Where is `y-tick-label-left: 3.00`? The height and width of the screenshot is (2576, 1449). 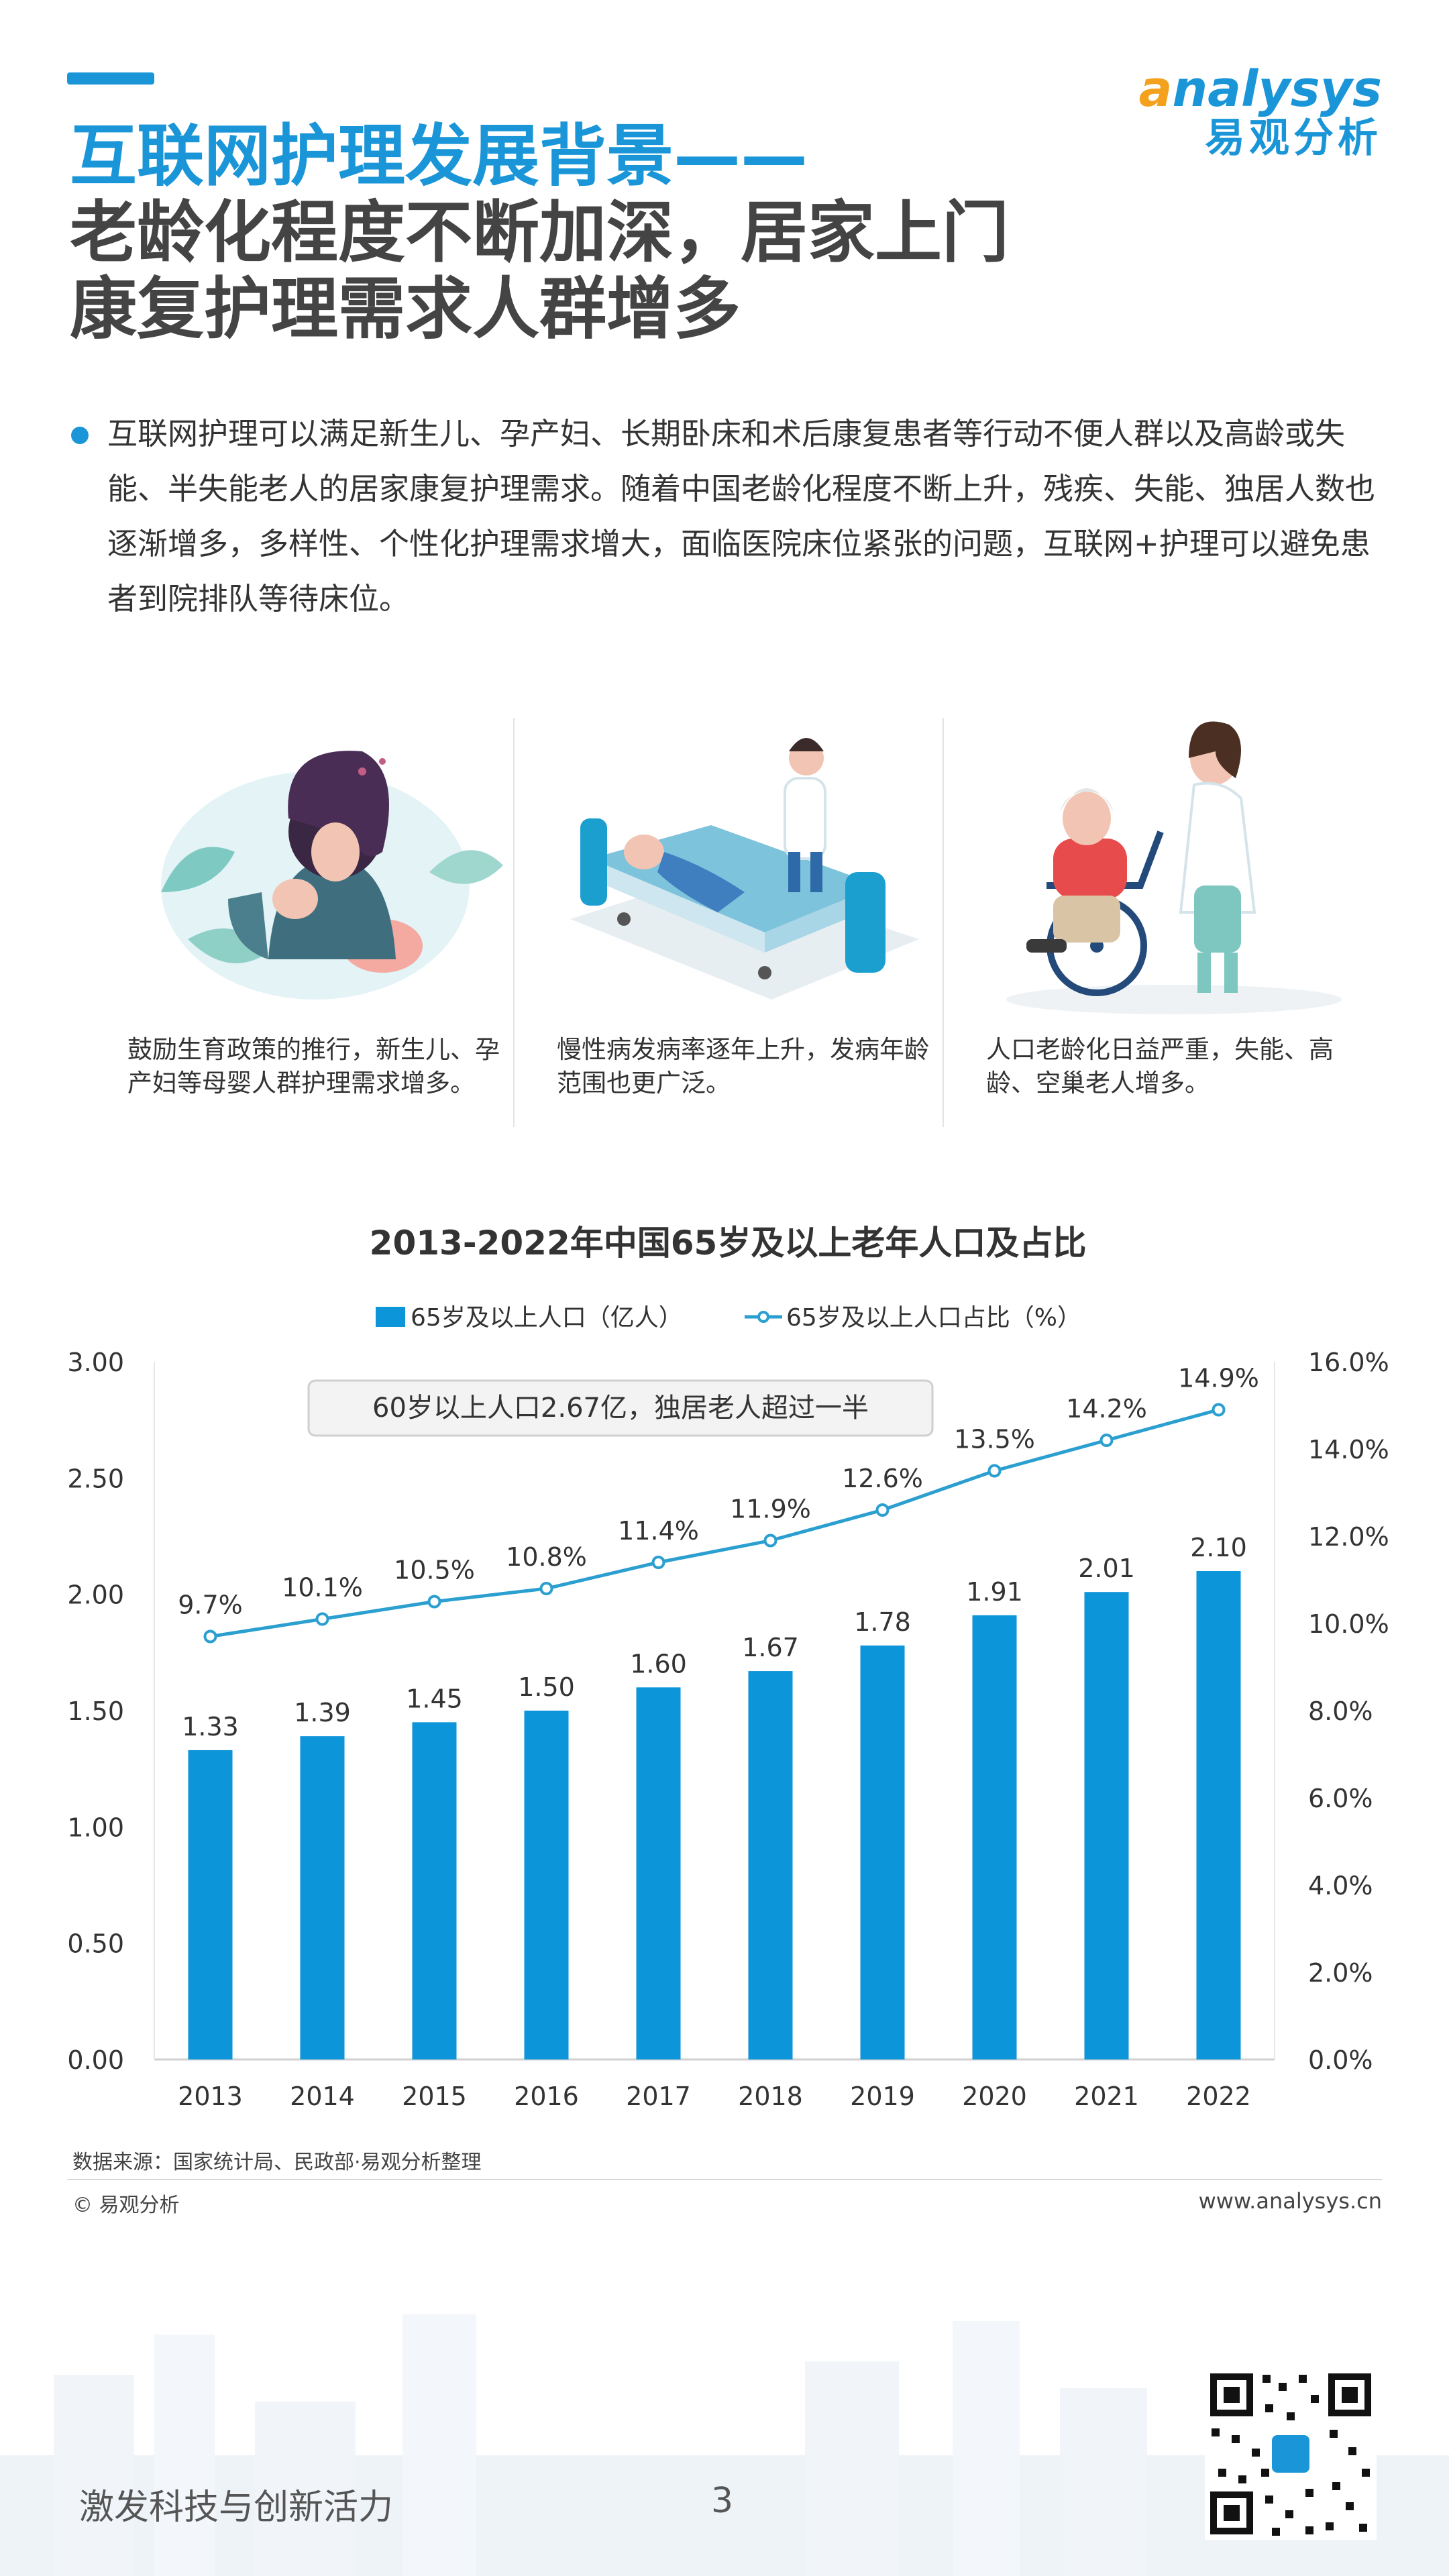 y-tick-label-left: 3.00 is located at coordinates (95, 1362).